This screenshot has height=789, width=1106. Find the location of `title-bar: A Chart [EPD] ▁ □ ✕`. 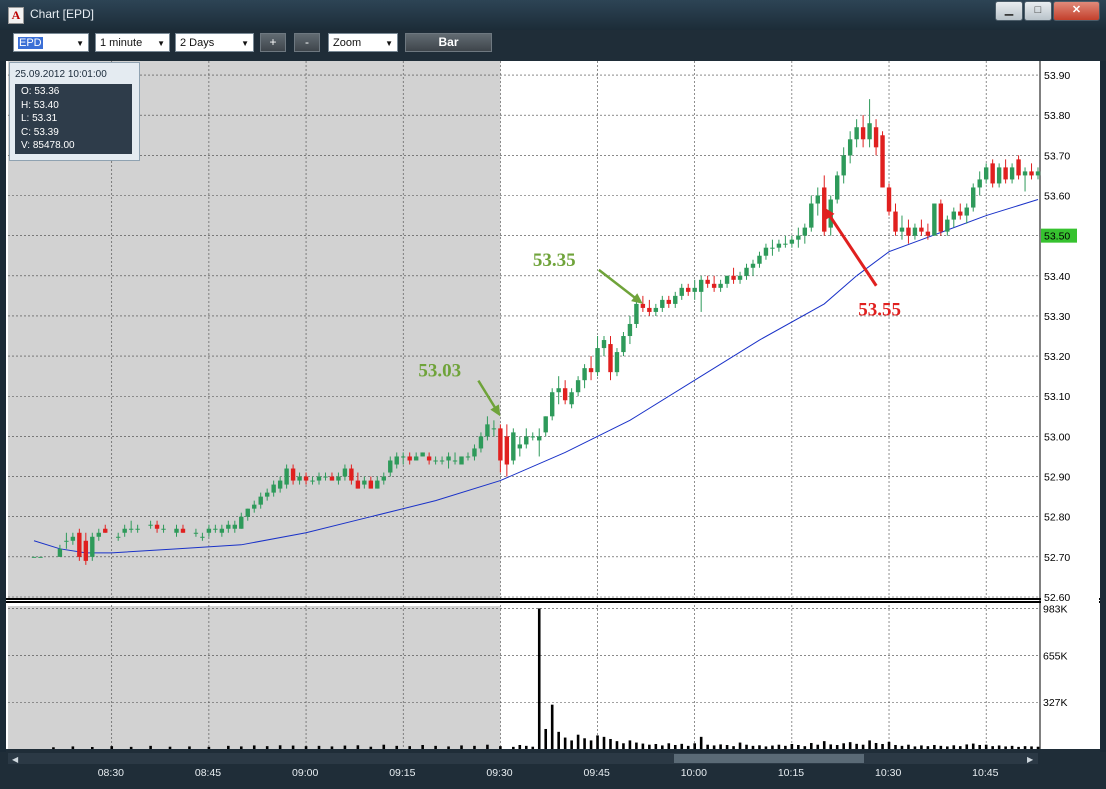

title-bar: A Chart [EPD] ▁ □ ✕ is located at coordinates (553, 15).